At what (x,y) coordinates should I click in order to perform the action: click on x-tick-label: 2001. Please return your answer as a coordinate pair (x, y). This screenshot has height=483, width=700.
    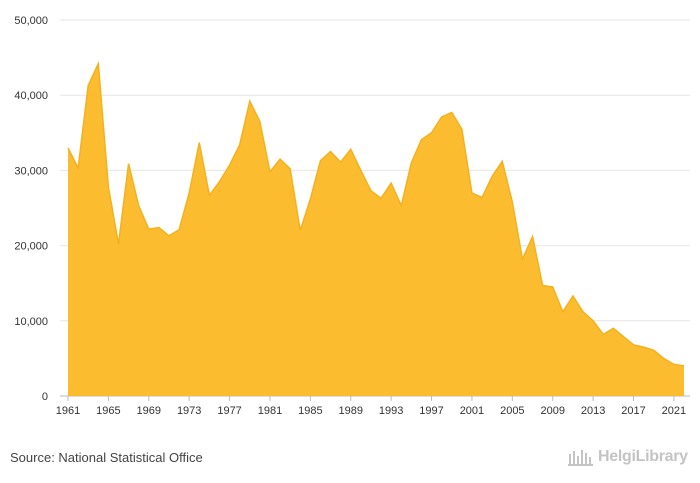
    Looking at the image, I should click on (472, 411).